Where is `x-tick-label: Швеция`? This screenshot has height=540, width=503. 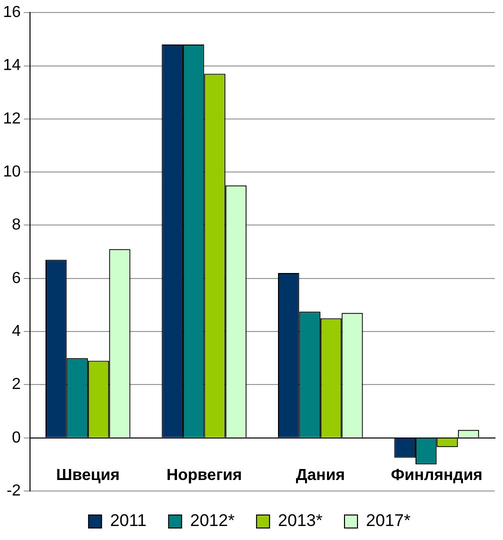 x-tick-label: Швеция is located at coordinates (88, 475).